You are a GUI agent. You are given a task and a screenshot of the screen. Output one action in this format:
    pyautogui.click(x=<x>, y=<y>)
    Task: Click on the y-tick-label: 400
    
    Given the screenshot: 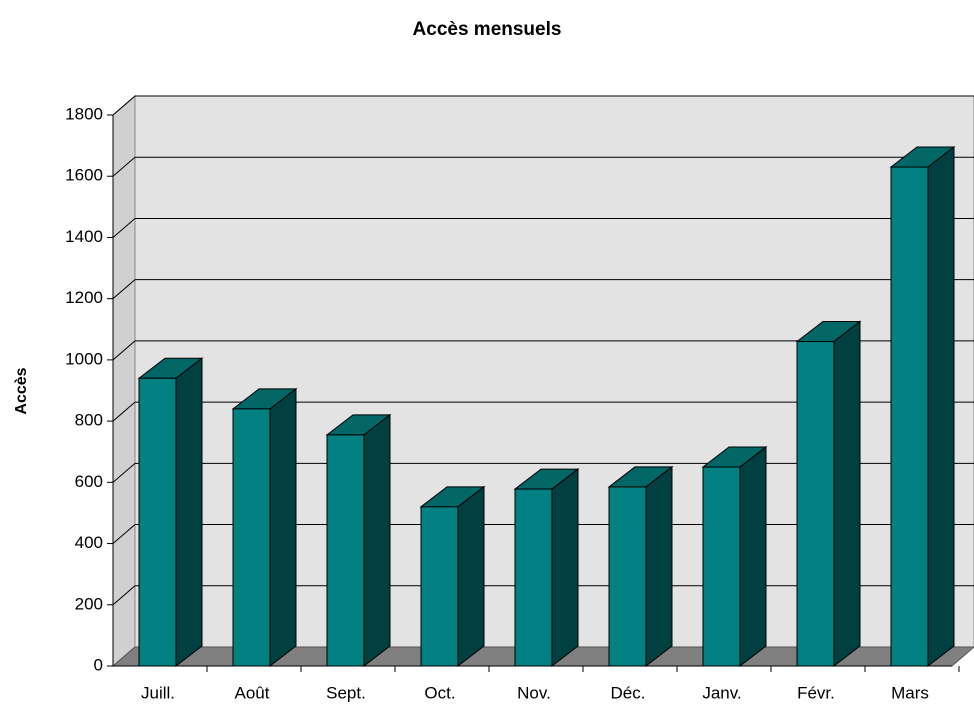 What is the action you would take?
    pyautogui.click(x=89, y=542)
    